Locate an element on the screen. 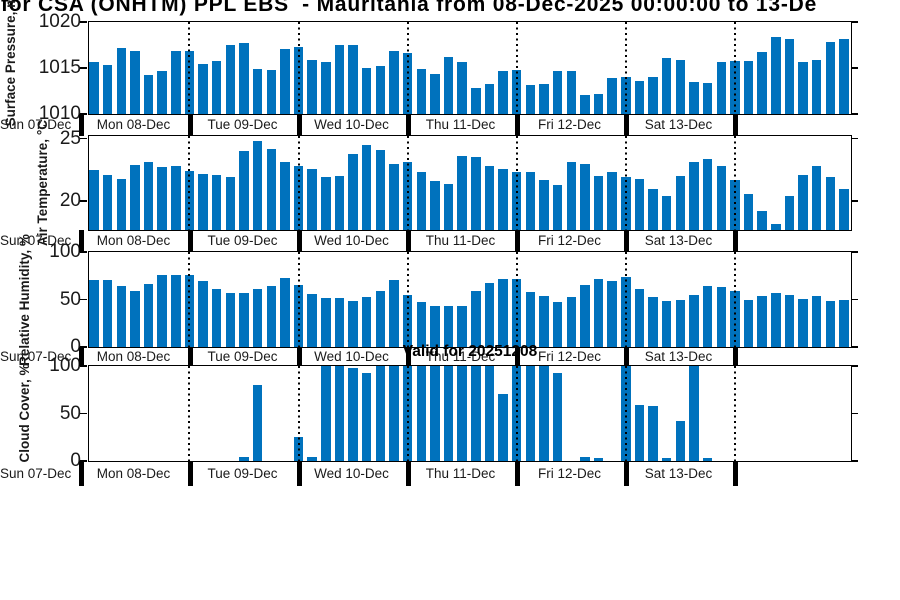 Image resolution: width=900 pixels, height=600 pixels. x-tick-label-day: Sat 13-Dec is located at coordinates (678, 473).